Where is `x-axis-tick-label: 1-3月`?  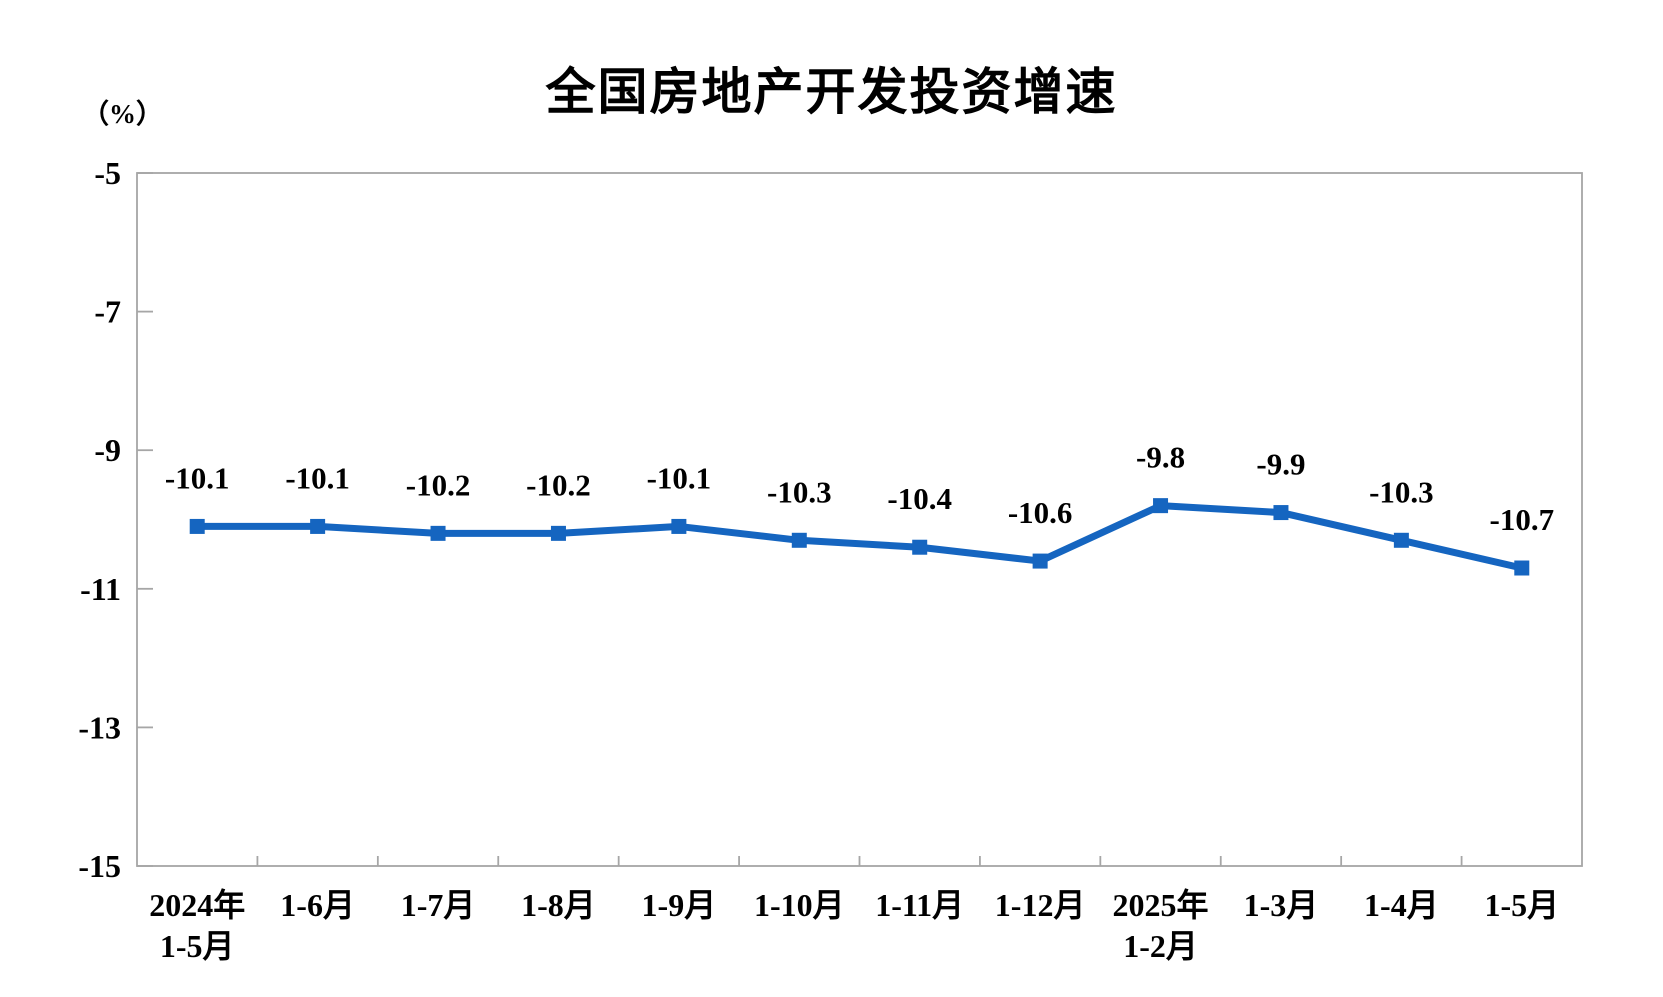
x-axis-tick-label: 1-3月 is located at coordinates (1281, 905).